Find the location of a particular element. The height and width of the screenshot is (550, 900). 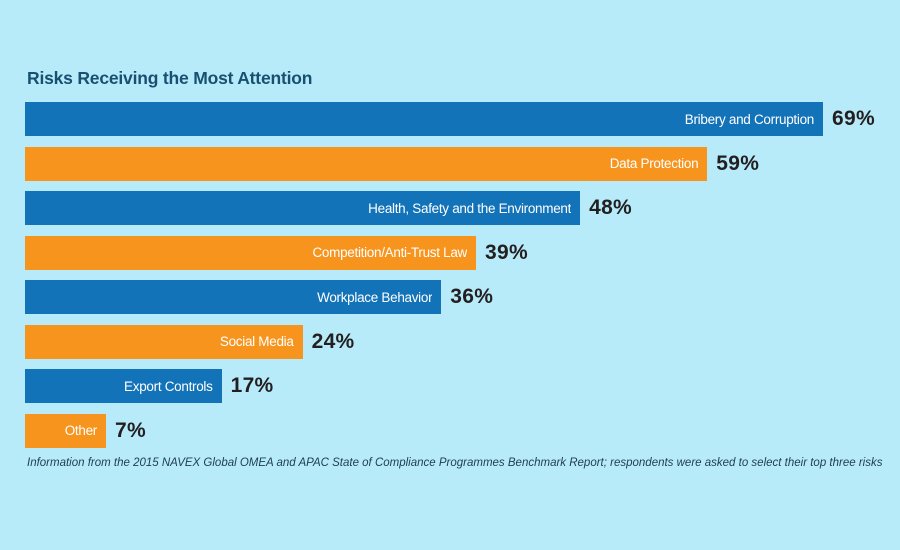

bar-value-label: 7% is located at coordinates (130, 430).